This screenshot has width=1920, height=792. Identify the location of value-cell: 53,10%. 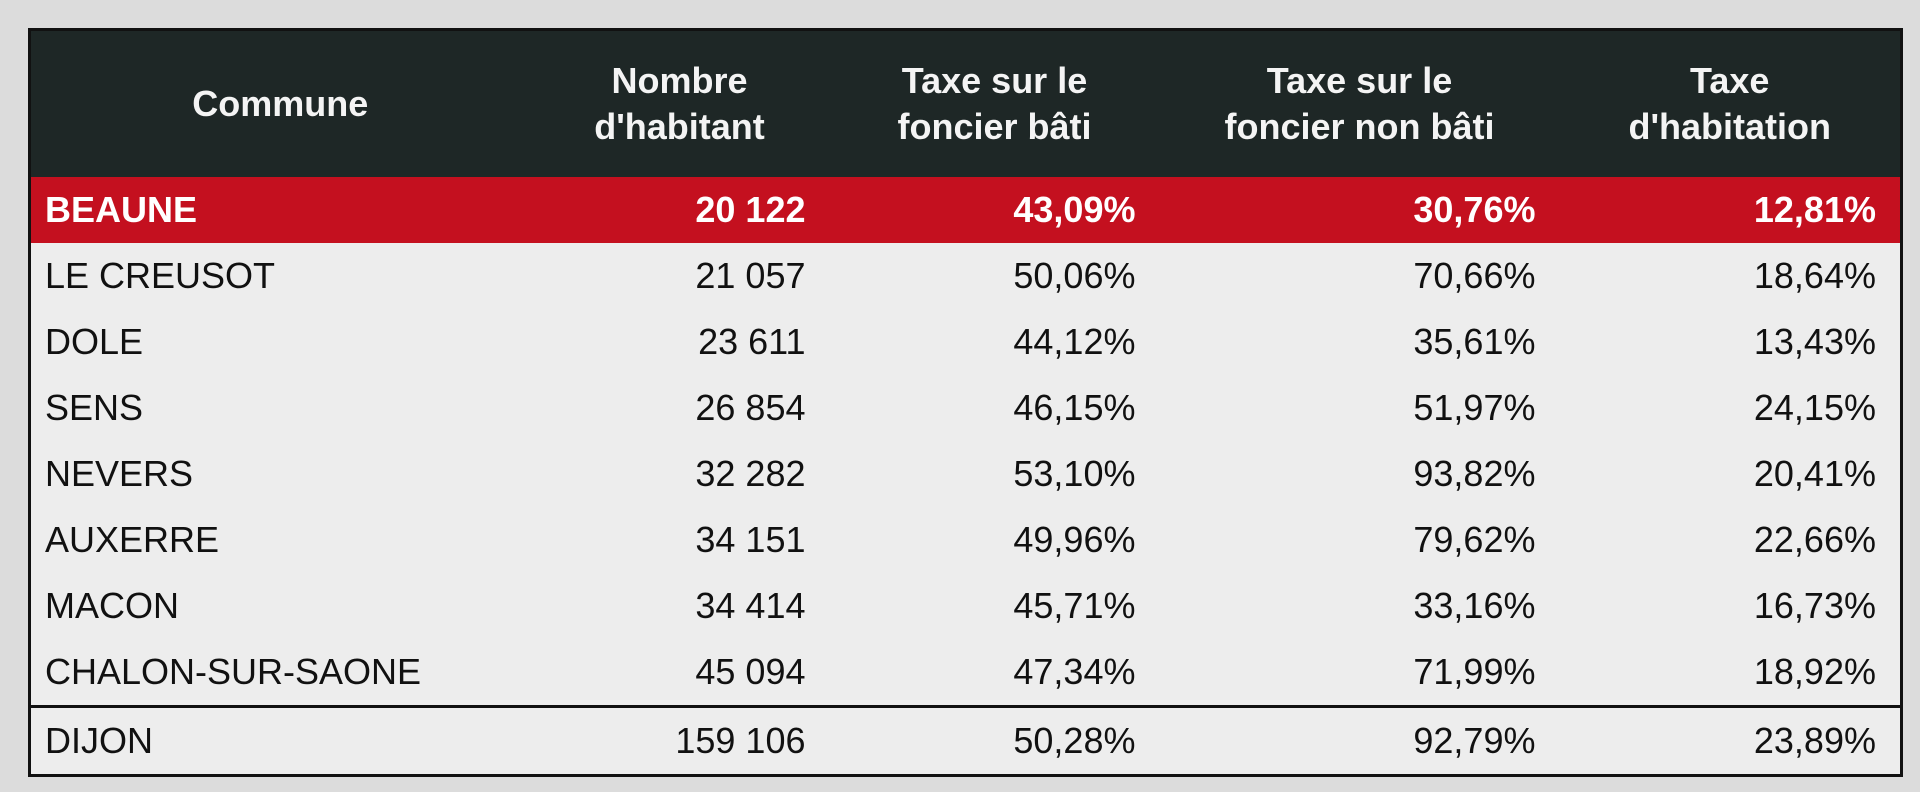
(1074, 473).